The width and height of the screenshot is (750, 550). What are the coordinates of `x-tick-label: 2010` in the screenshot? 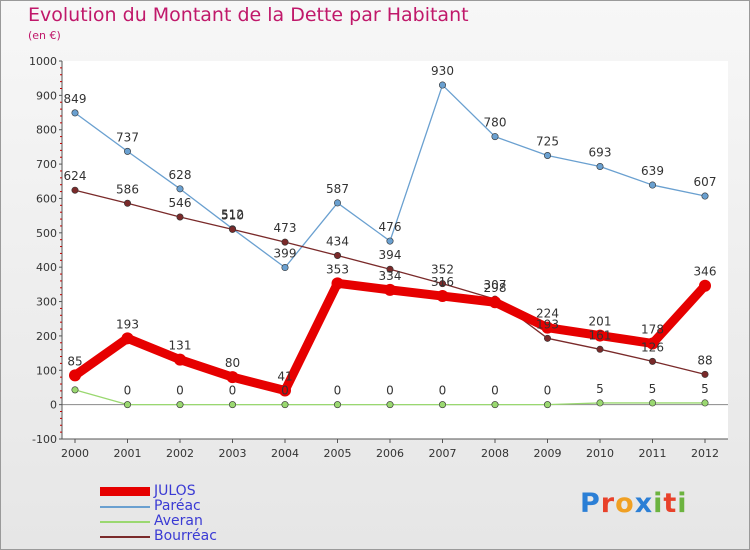 It's located at (600, 453).